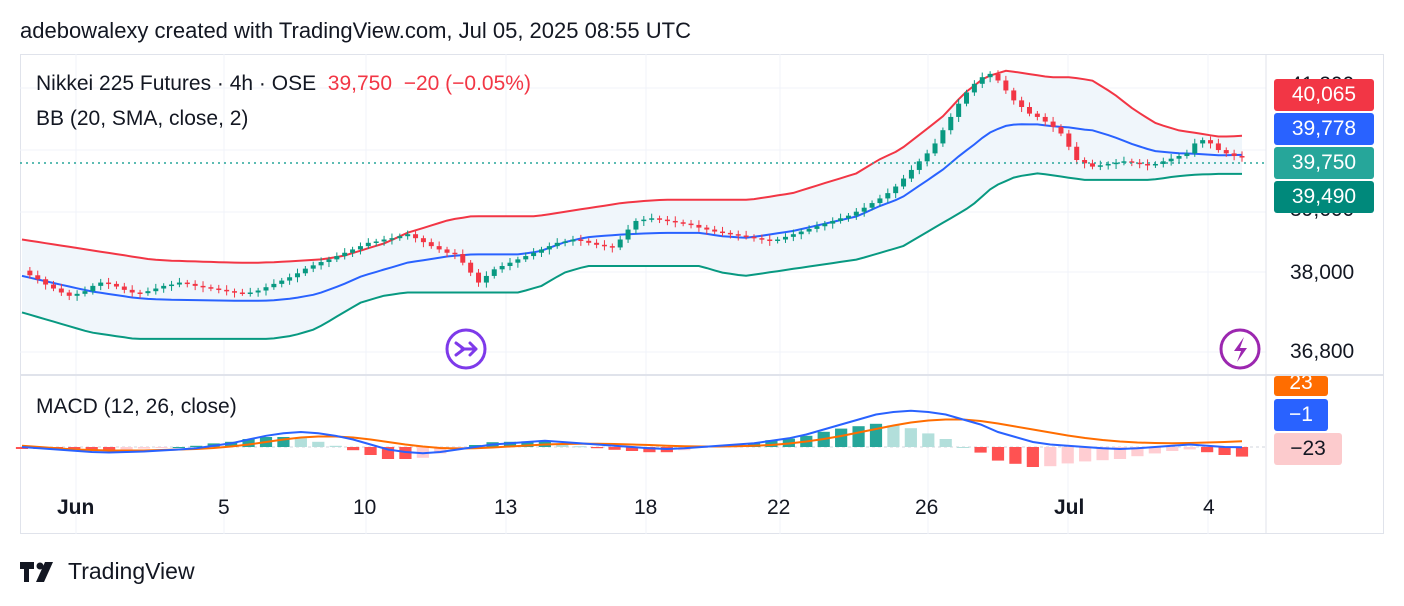 The width and height of the screenshot is (1404, 606). Describe the element at coordinates (365, 507) in the screenshot. I see `time-axis-label: 10` at that location.